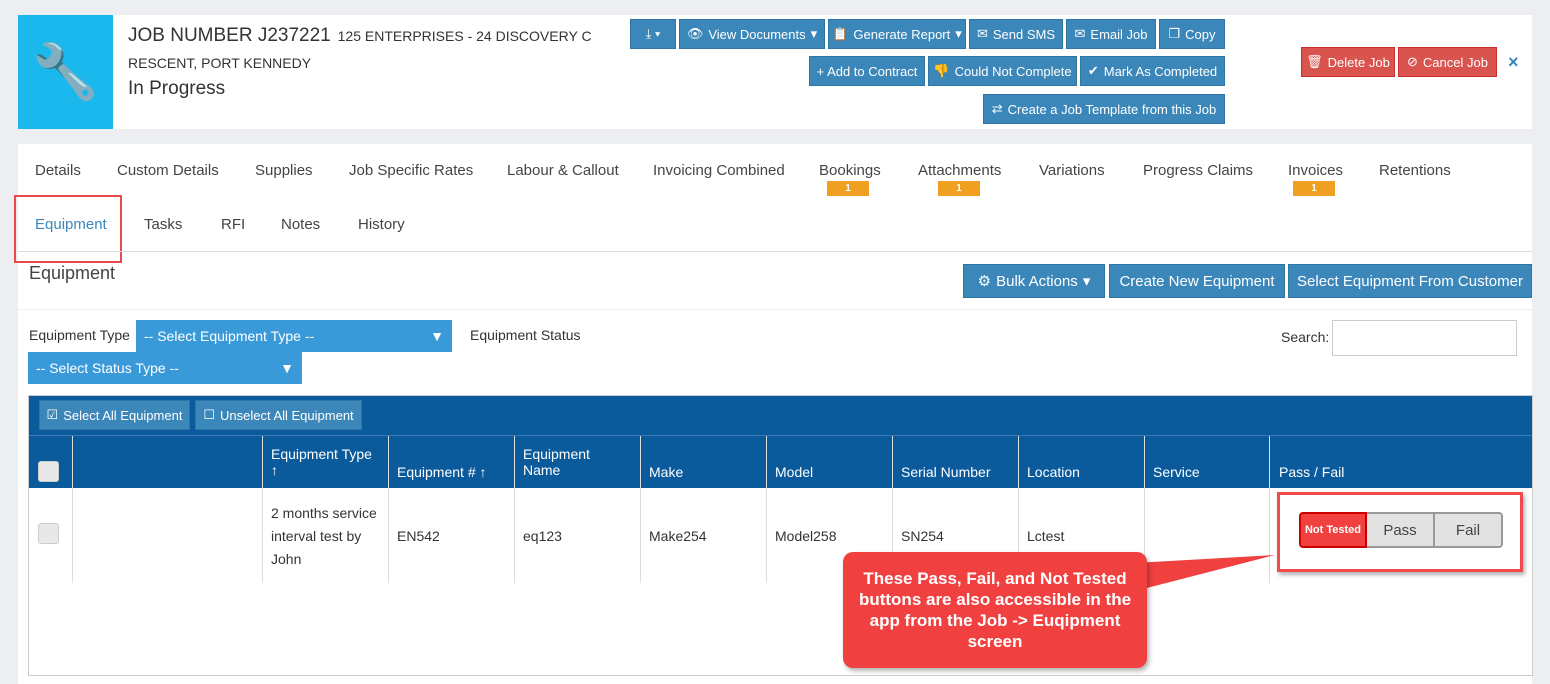 The width and height of the screenshot is (1550, 684). What do you see at coordinates (165, 368) in the screenshot?
I see `status-type-select: -- Select Status Type -- ▼` at bounding box center [165, 368].